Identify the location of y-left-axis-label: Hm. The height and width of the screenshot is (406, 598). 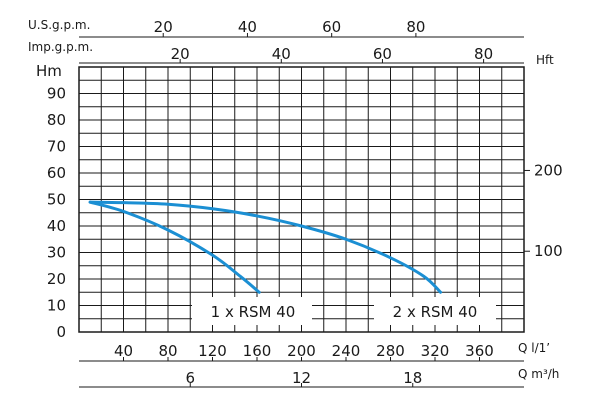
(49, 71).